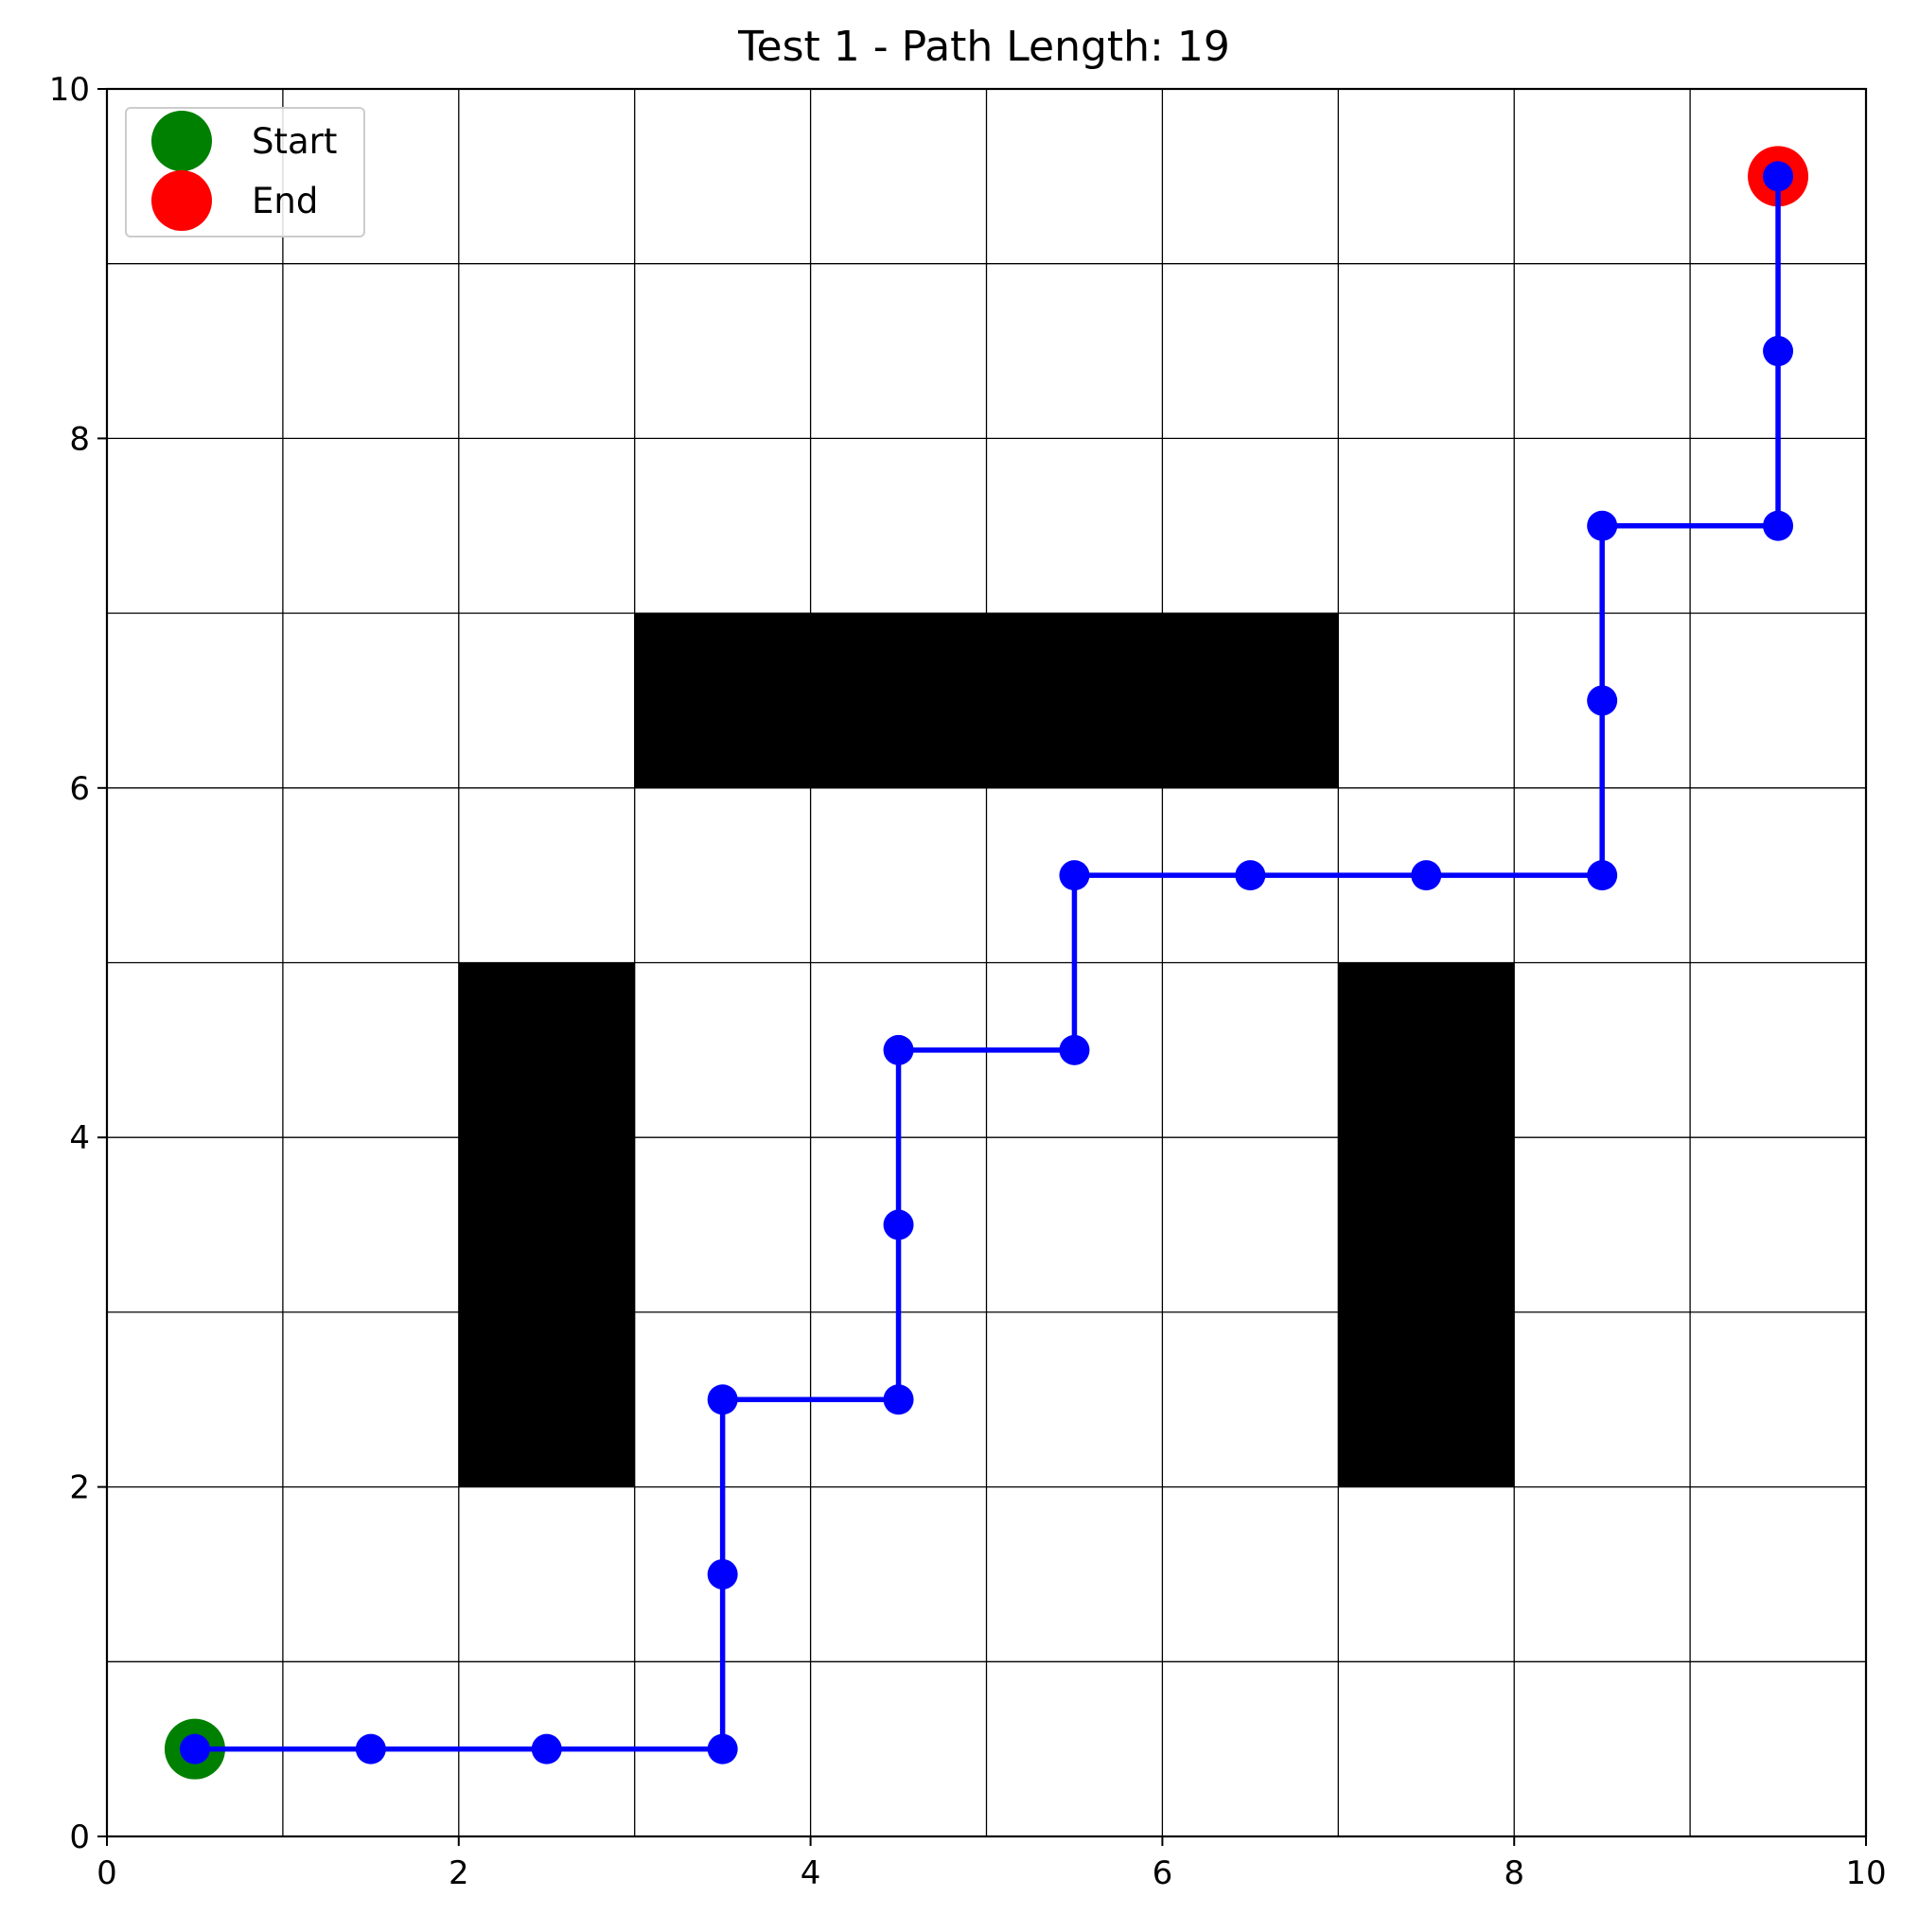 The height and width of the screenshot is (1932, 1919). I want to click on legend: Start End, so click(245, 172).